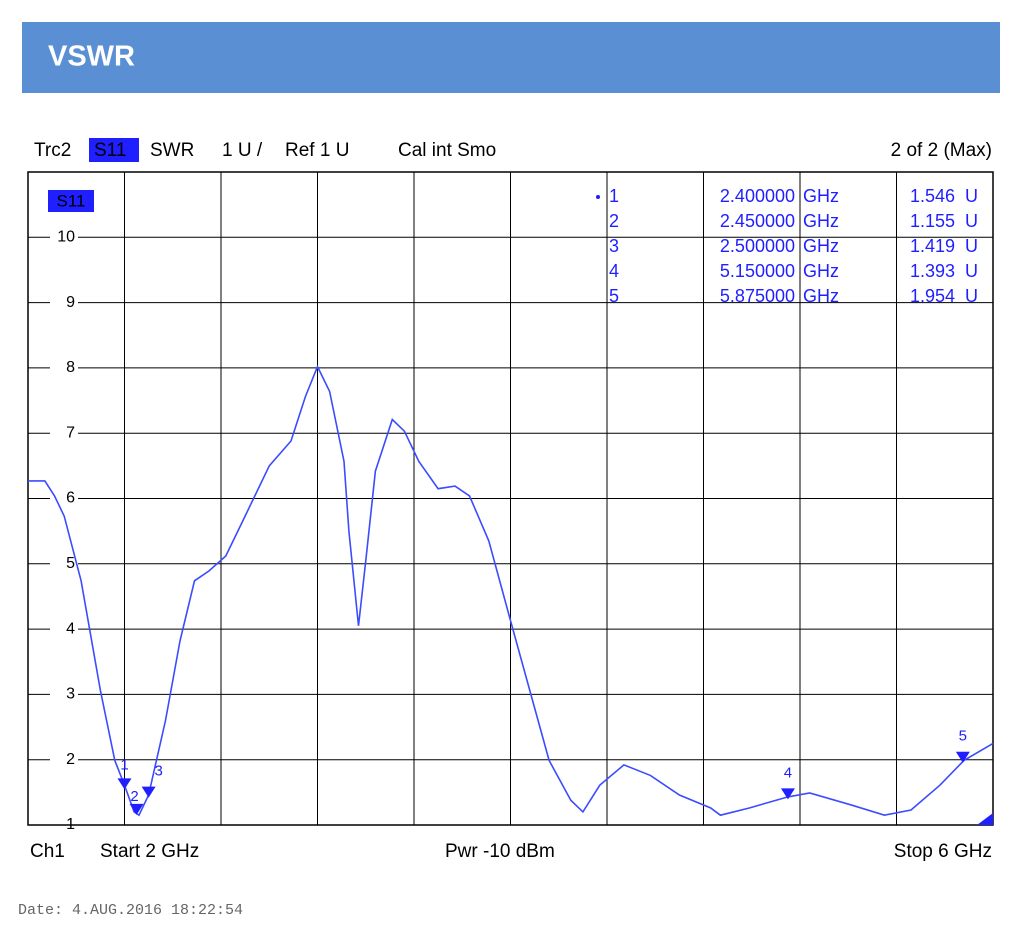 The height and width of the screenshot is (931, 1024). What do you see at coordinates (757, 296) in the screenshot?
I see `table-freq: 5.875000` at bounding box center [757, 296].